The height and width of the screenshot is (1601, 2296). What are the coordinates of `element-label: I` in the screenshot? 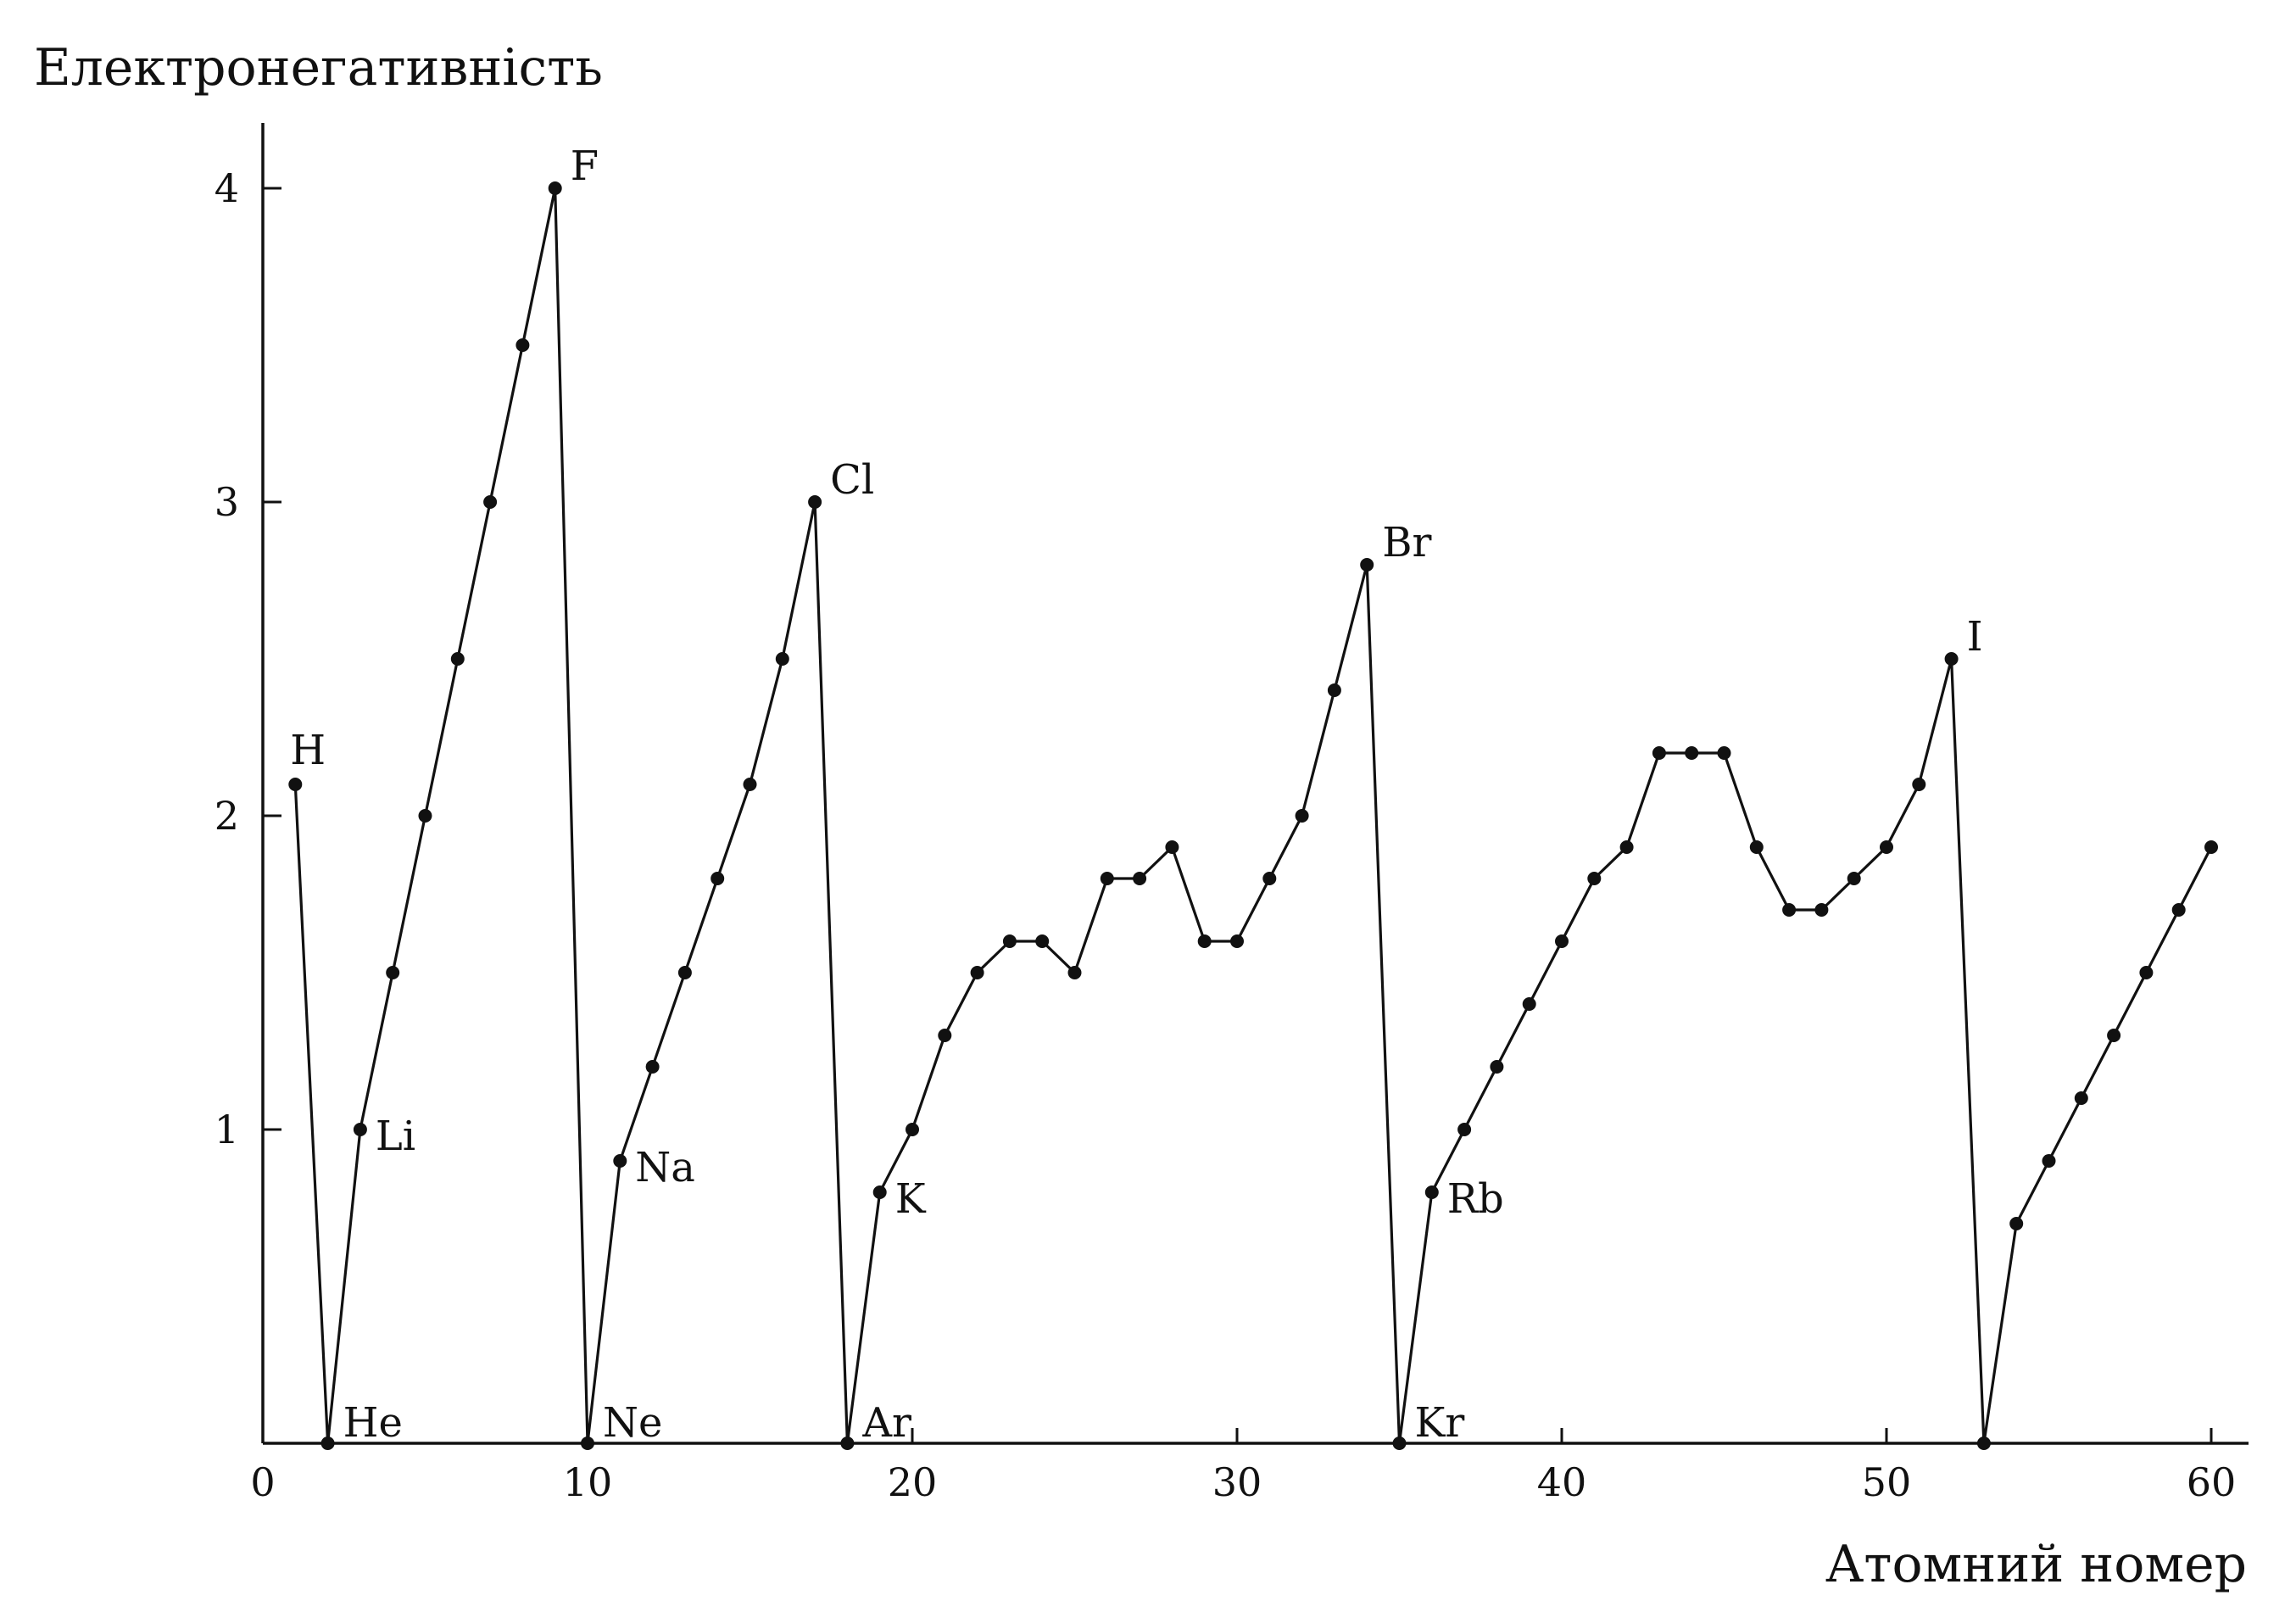 It's located at (1975, 637).